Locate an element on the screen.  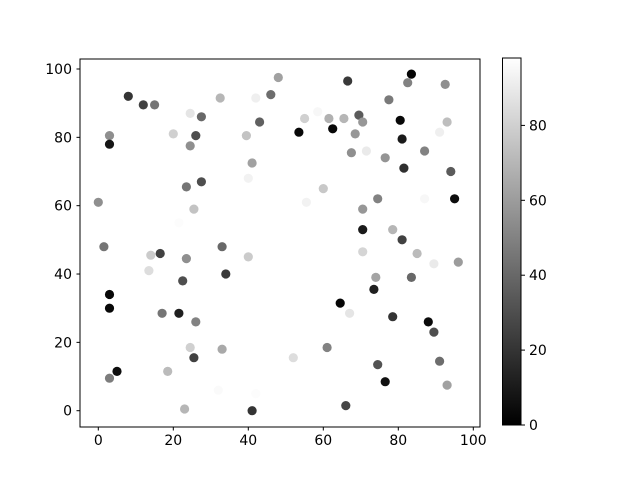
colorbar-tick-label: 60 is located at coordinates (538, 201).